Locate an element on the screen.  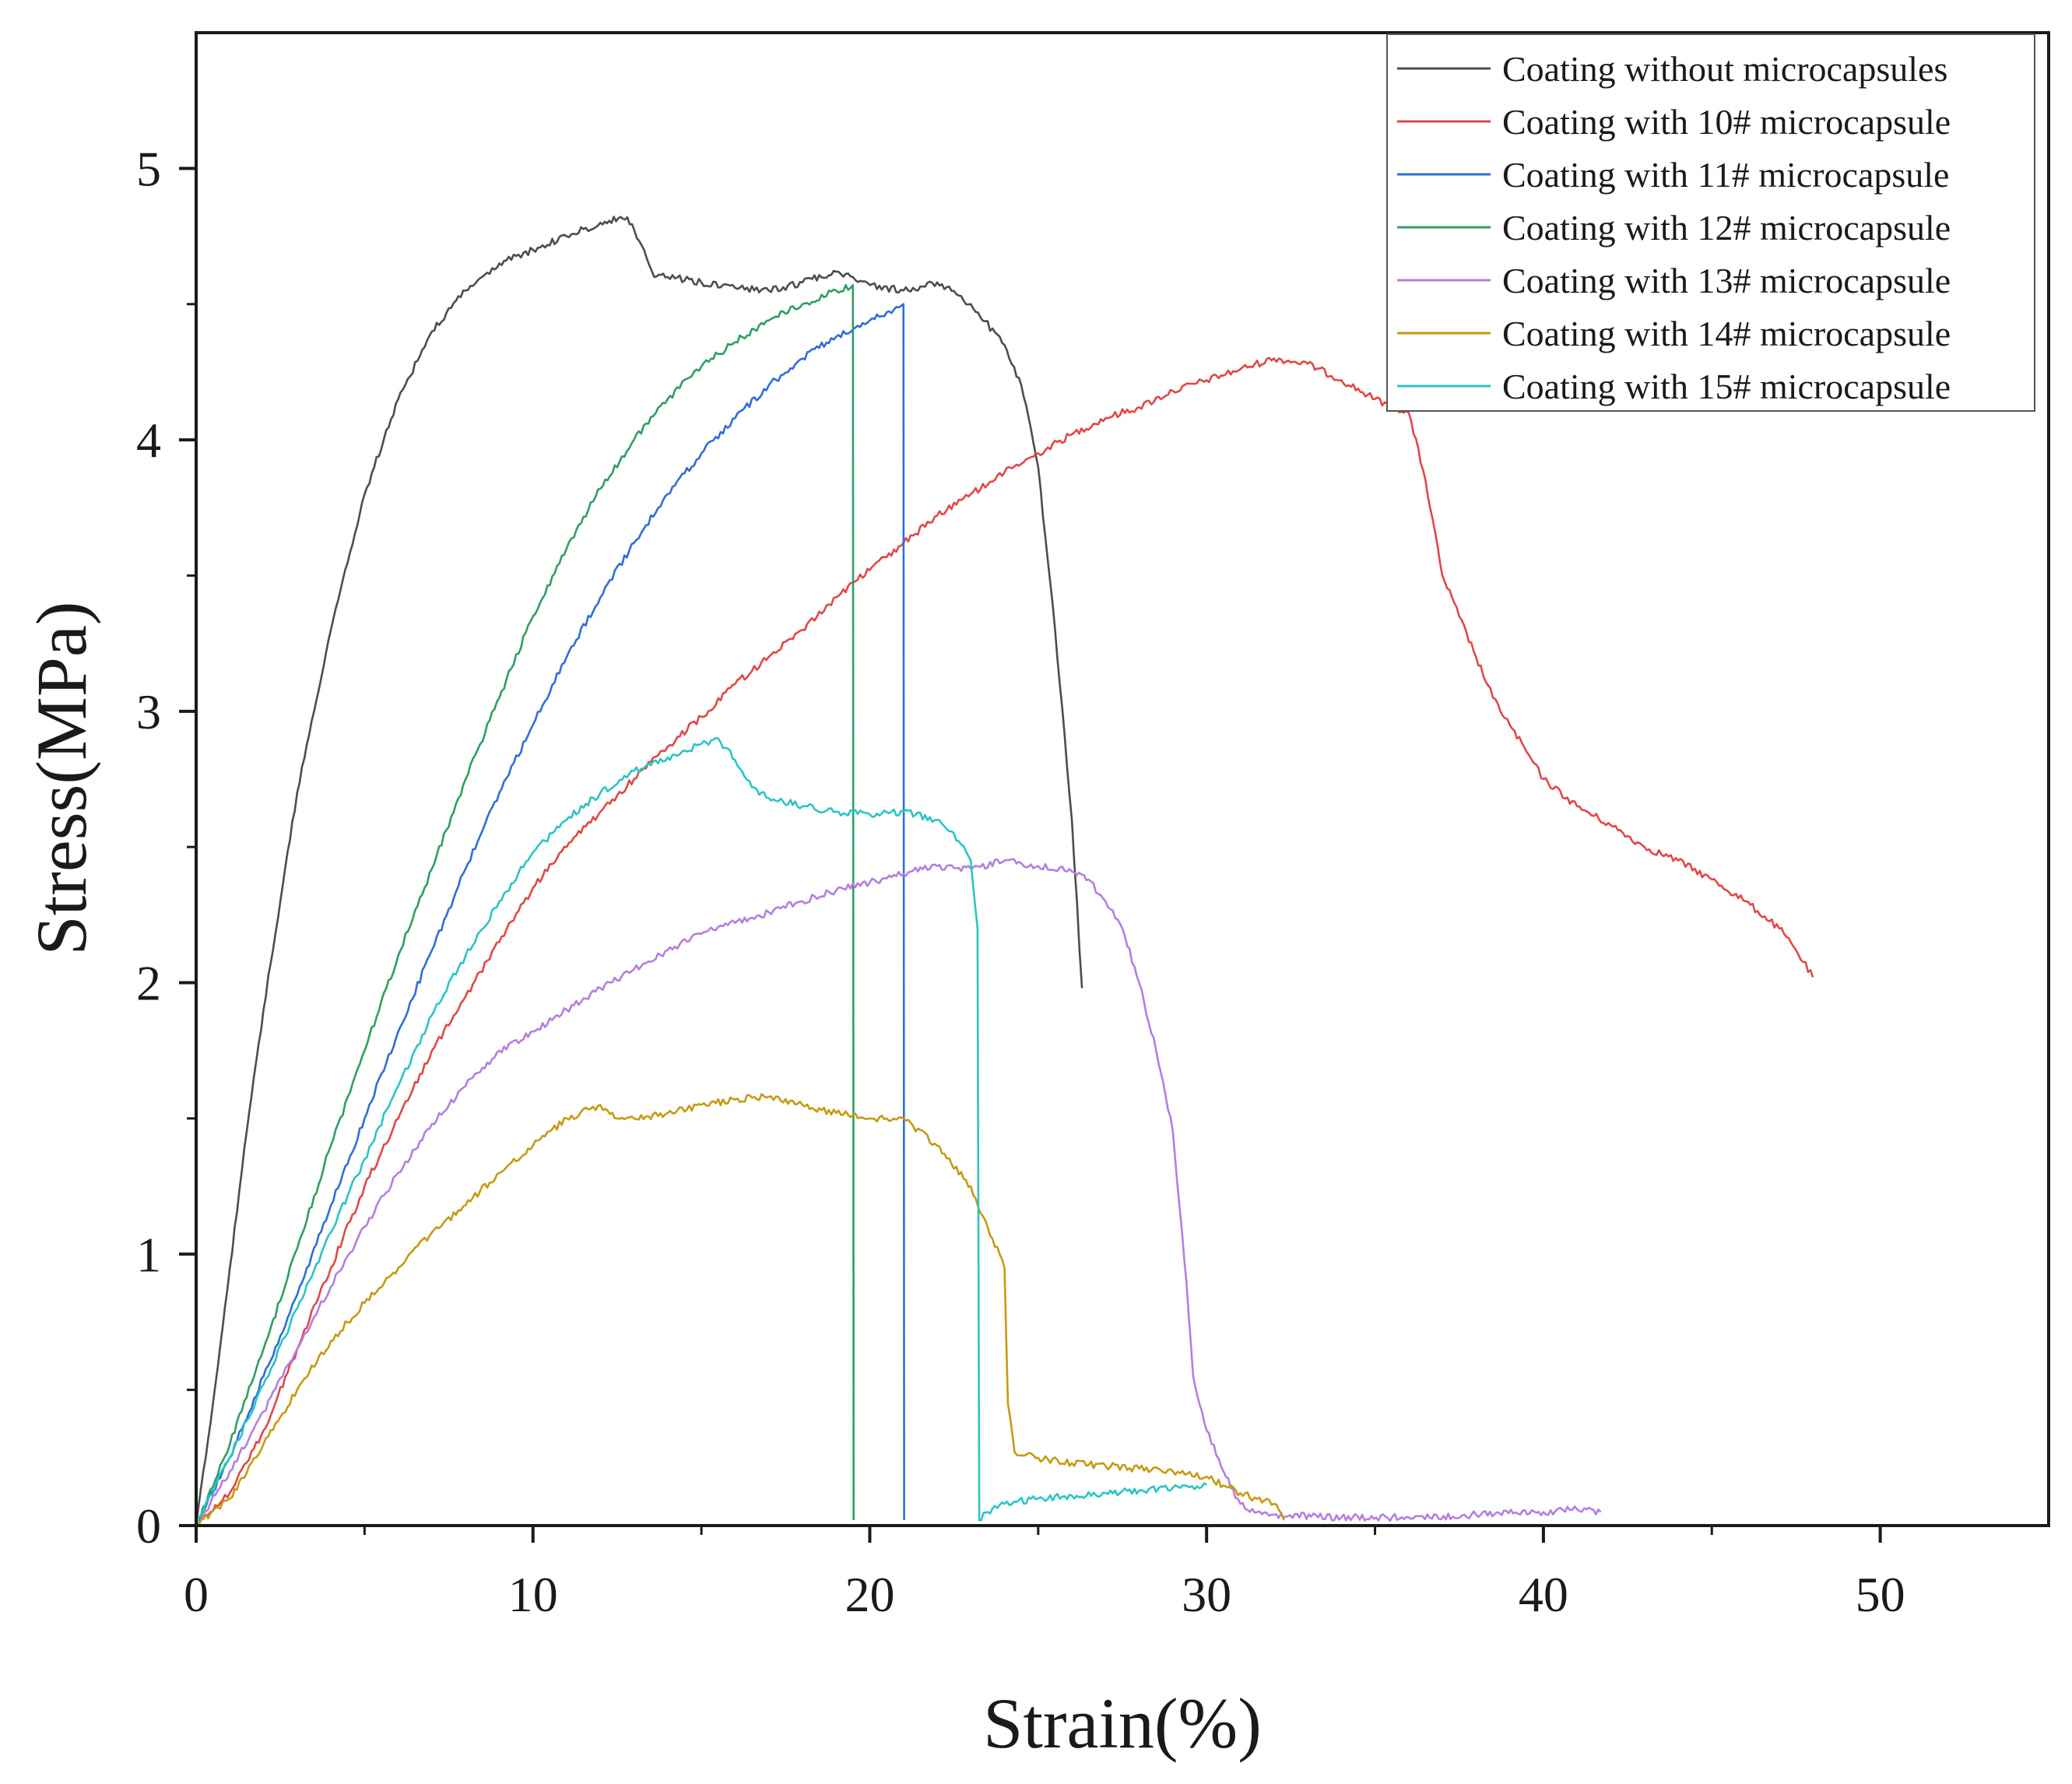
legend-label: Coating with 14# microcapsule is located at coordinates (1726, 333).